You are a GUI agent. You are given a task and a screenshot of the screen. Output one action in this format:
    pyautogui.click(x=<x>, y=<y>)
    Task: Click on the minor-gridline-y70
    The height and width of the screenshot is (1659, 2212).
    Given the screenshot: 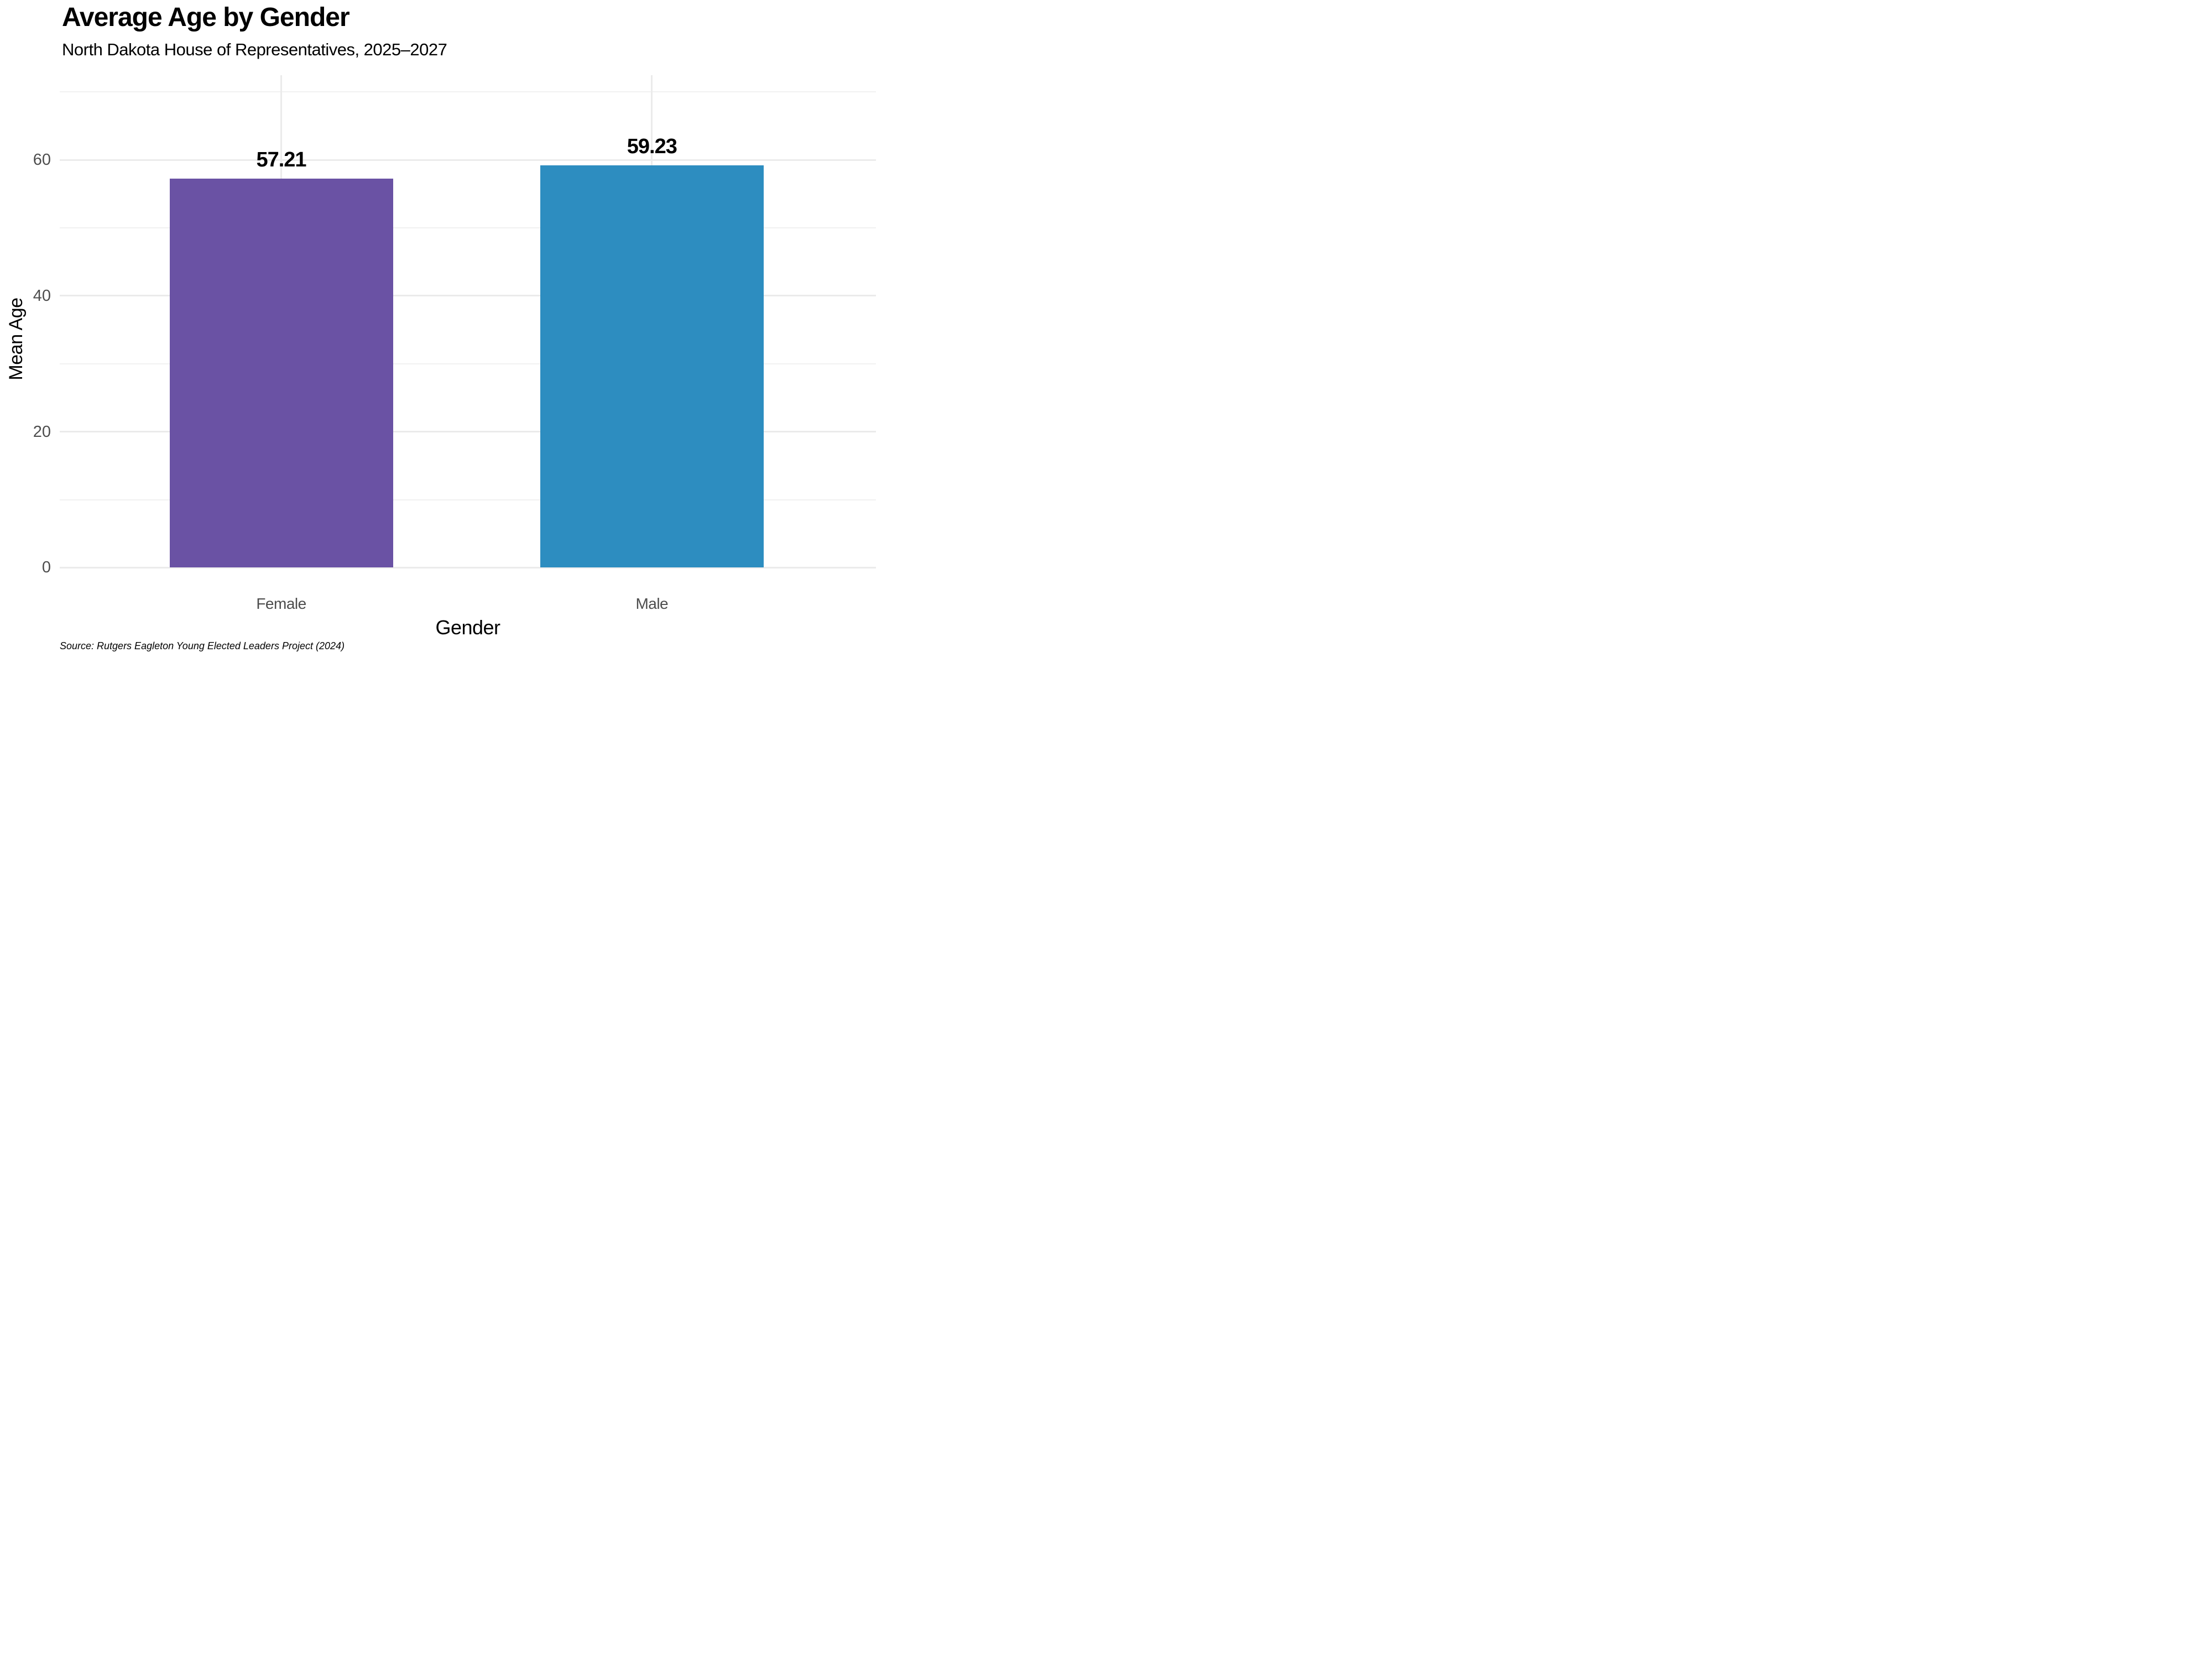 What is the action you would take?
    pyautogui.click(x=468, y=92)
    